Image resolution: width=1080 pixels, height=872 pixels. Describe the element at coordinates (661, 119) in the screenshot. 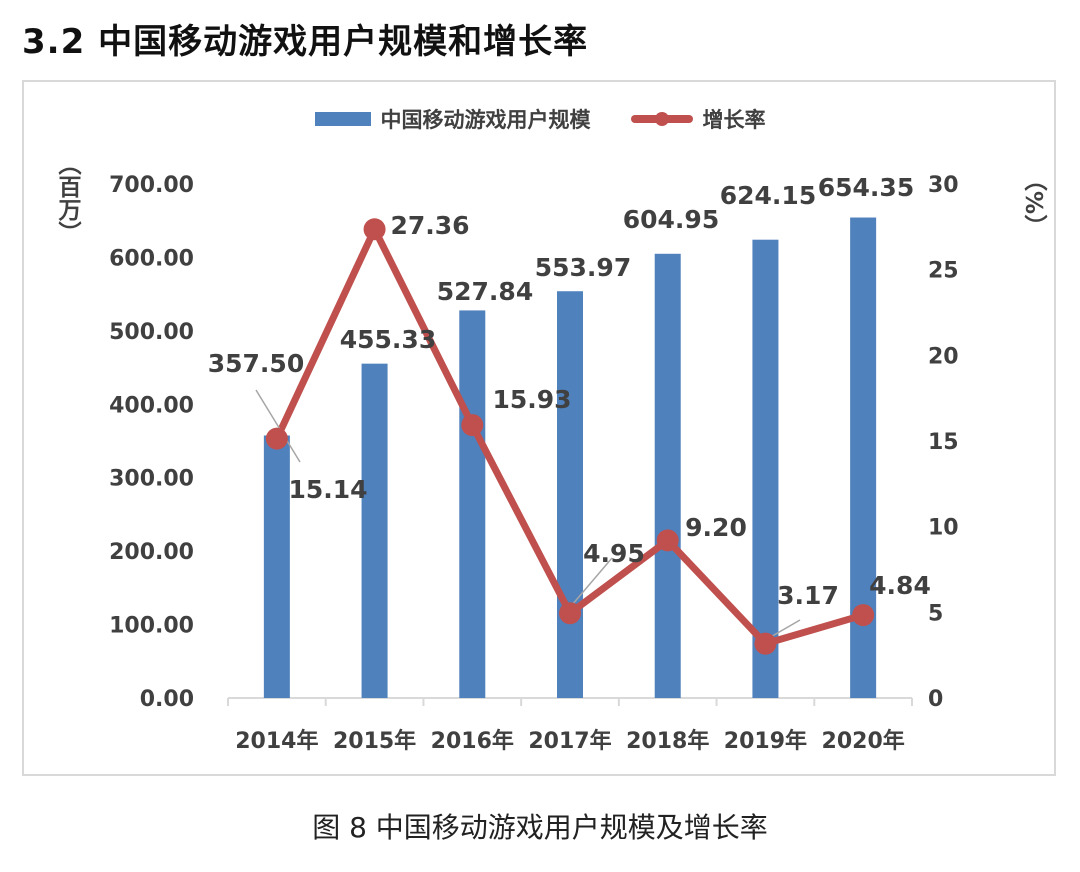

I see `legend-line-swatch` at that location.